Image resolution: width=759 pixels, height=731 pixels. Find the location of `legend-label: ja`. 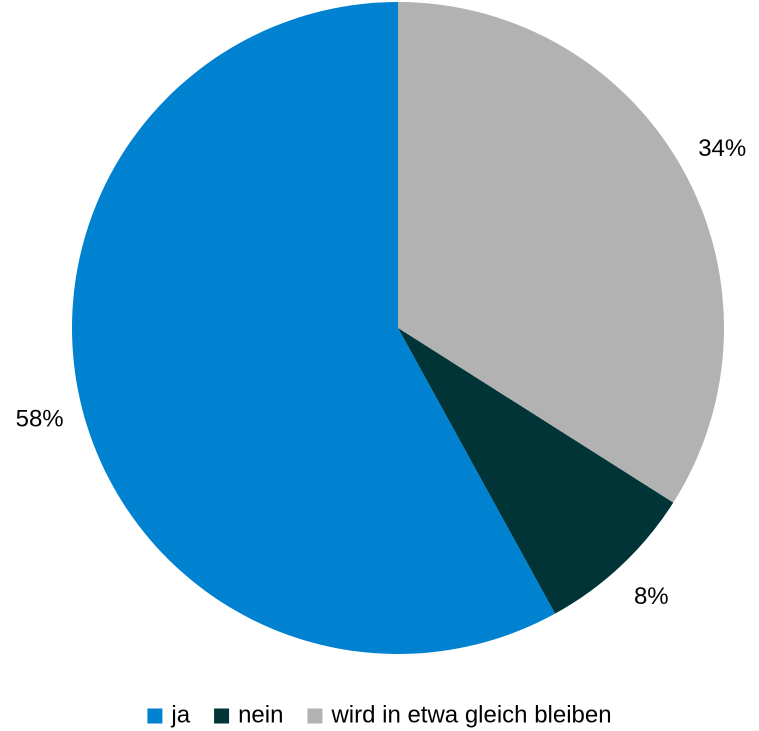

legend-label: ja is located at coordinates (180, 714).